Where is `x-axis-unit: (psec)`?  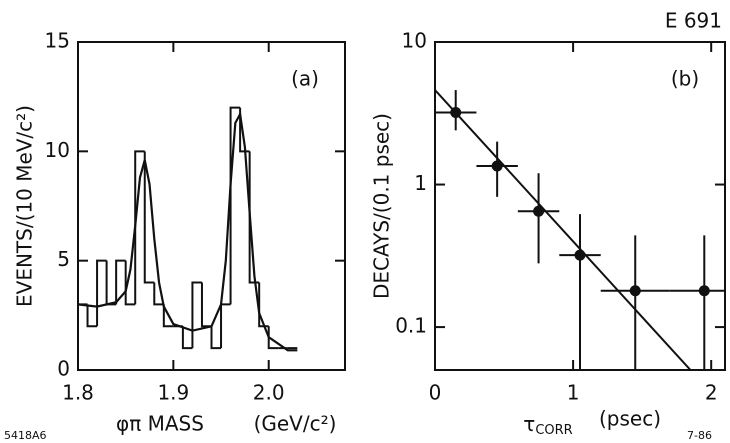 x-axis-unit: (psec) is located at coordinates (630, 419).